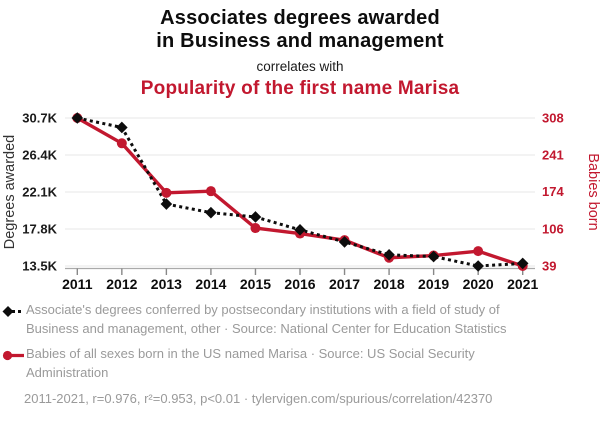 The image size is (600, 430). Describe the element at coordinates (39, 228) in the screenshot. I see `left-axis-tick-label: 17.8K` at that location.